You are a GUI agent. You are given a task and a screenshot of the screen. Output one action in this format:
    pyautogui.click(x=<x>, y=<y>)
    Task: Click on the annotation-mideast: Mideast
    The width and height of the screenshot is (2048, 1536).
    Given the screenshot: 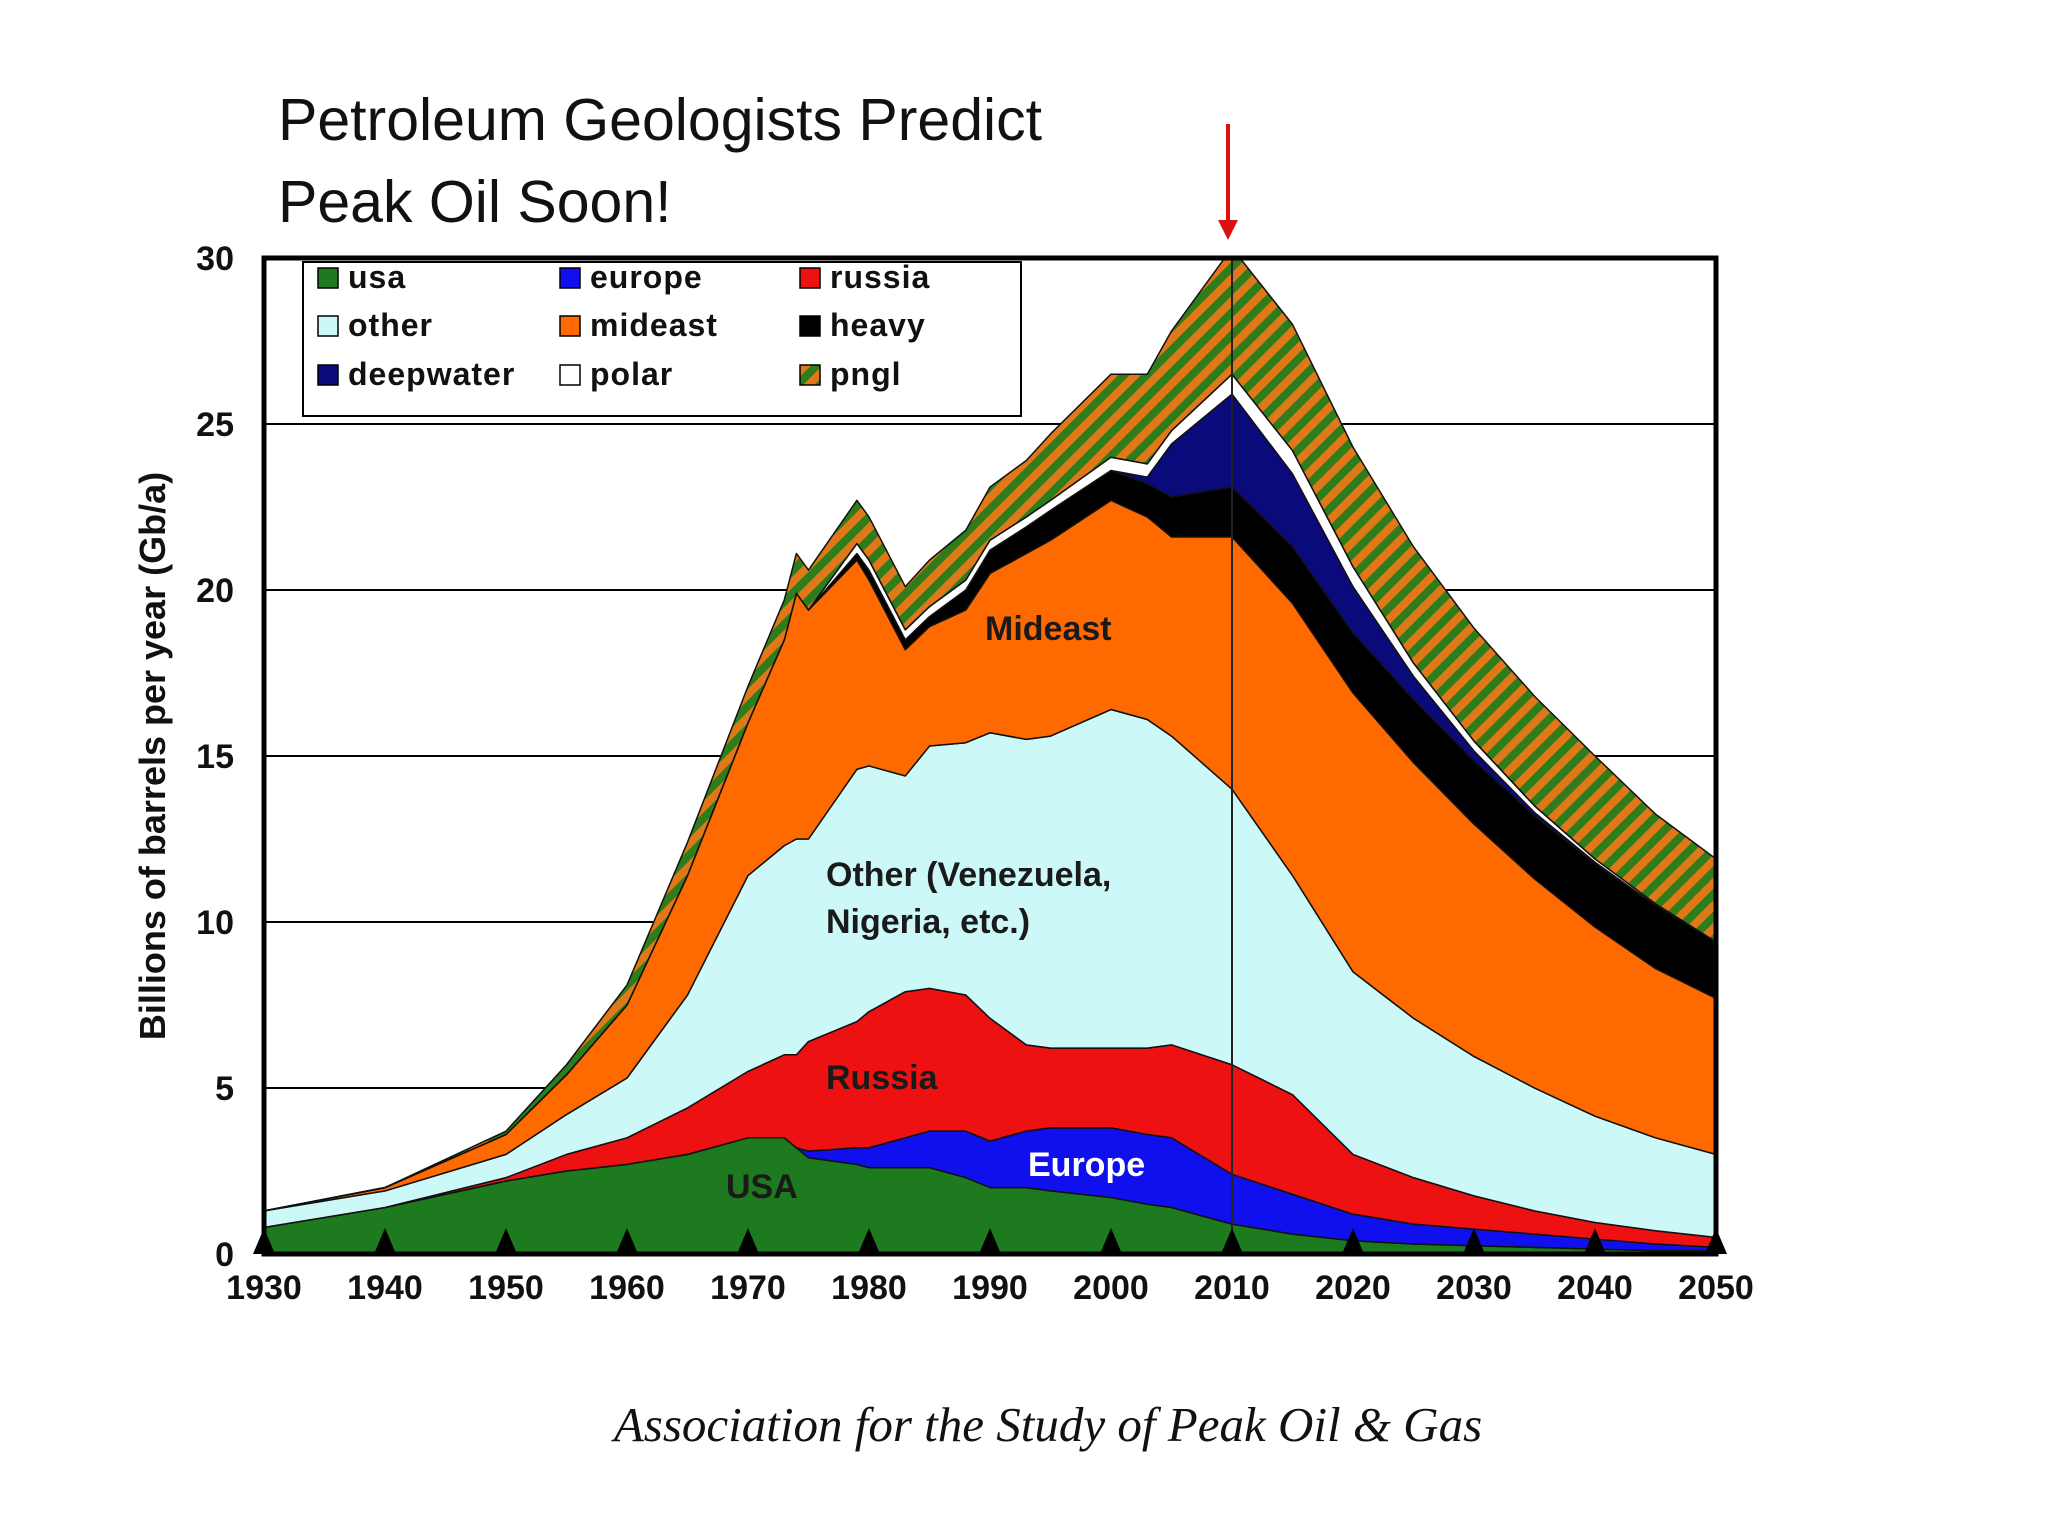 What is the action you would take?
    pyautogui.click(x=1048, y=629)
    